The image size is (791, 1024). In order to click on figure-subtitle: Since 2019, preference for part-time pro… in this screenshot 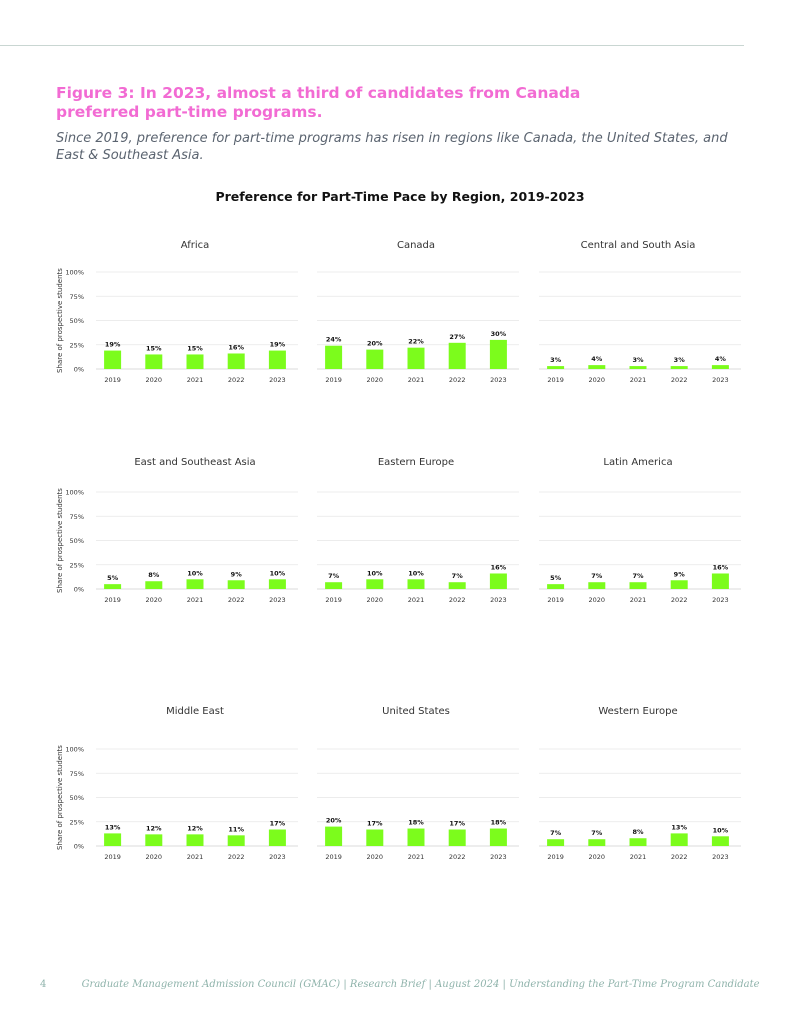, I will do `click(392, 147)`.